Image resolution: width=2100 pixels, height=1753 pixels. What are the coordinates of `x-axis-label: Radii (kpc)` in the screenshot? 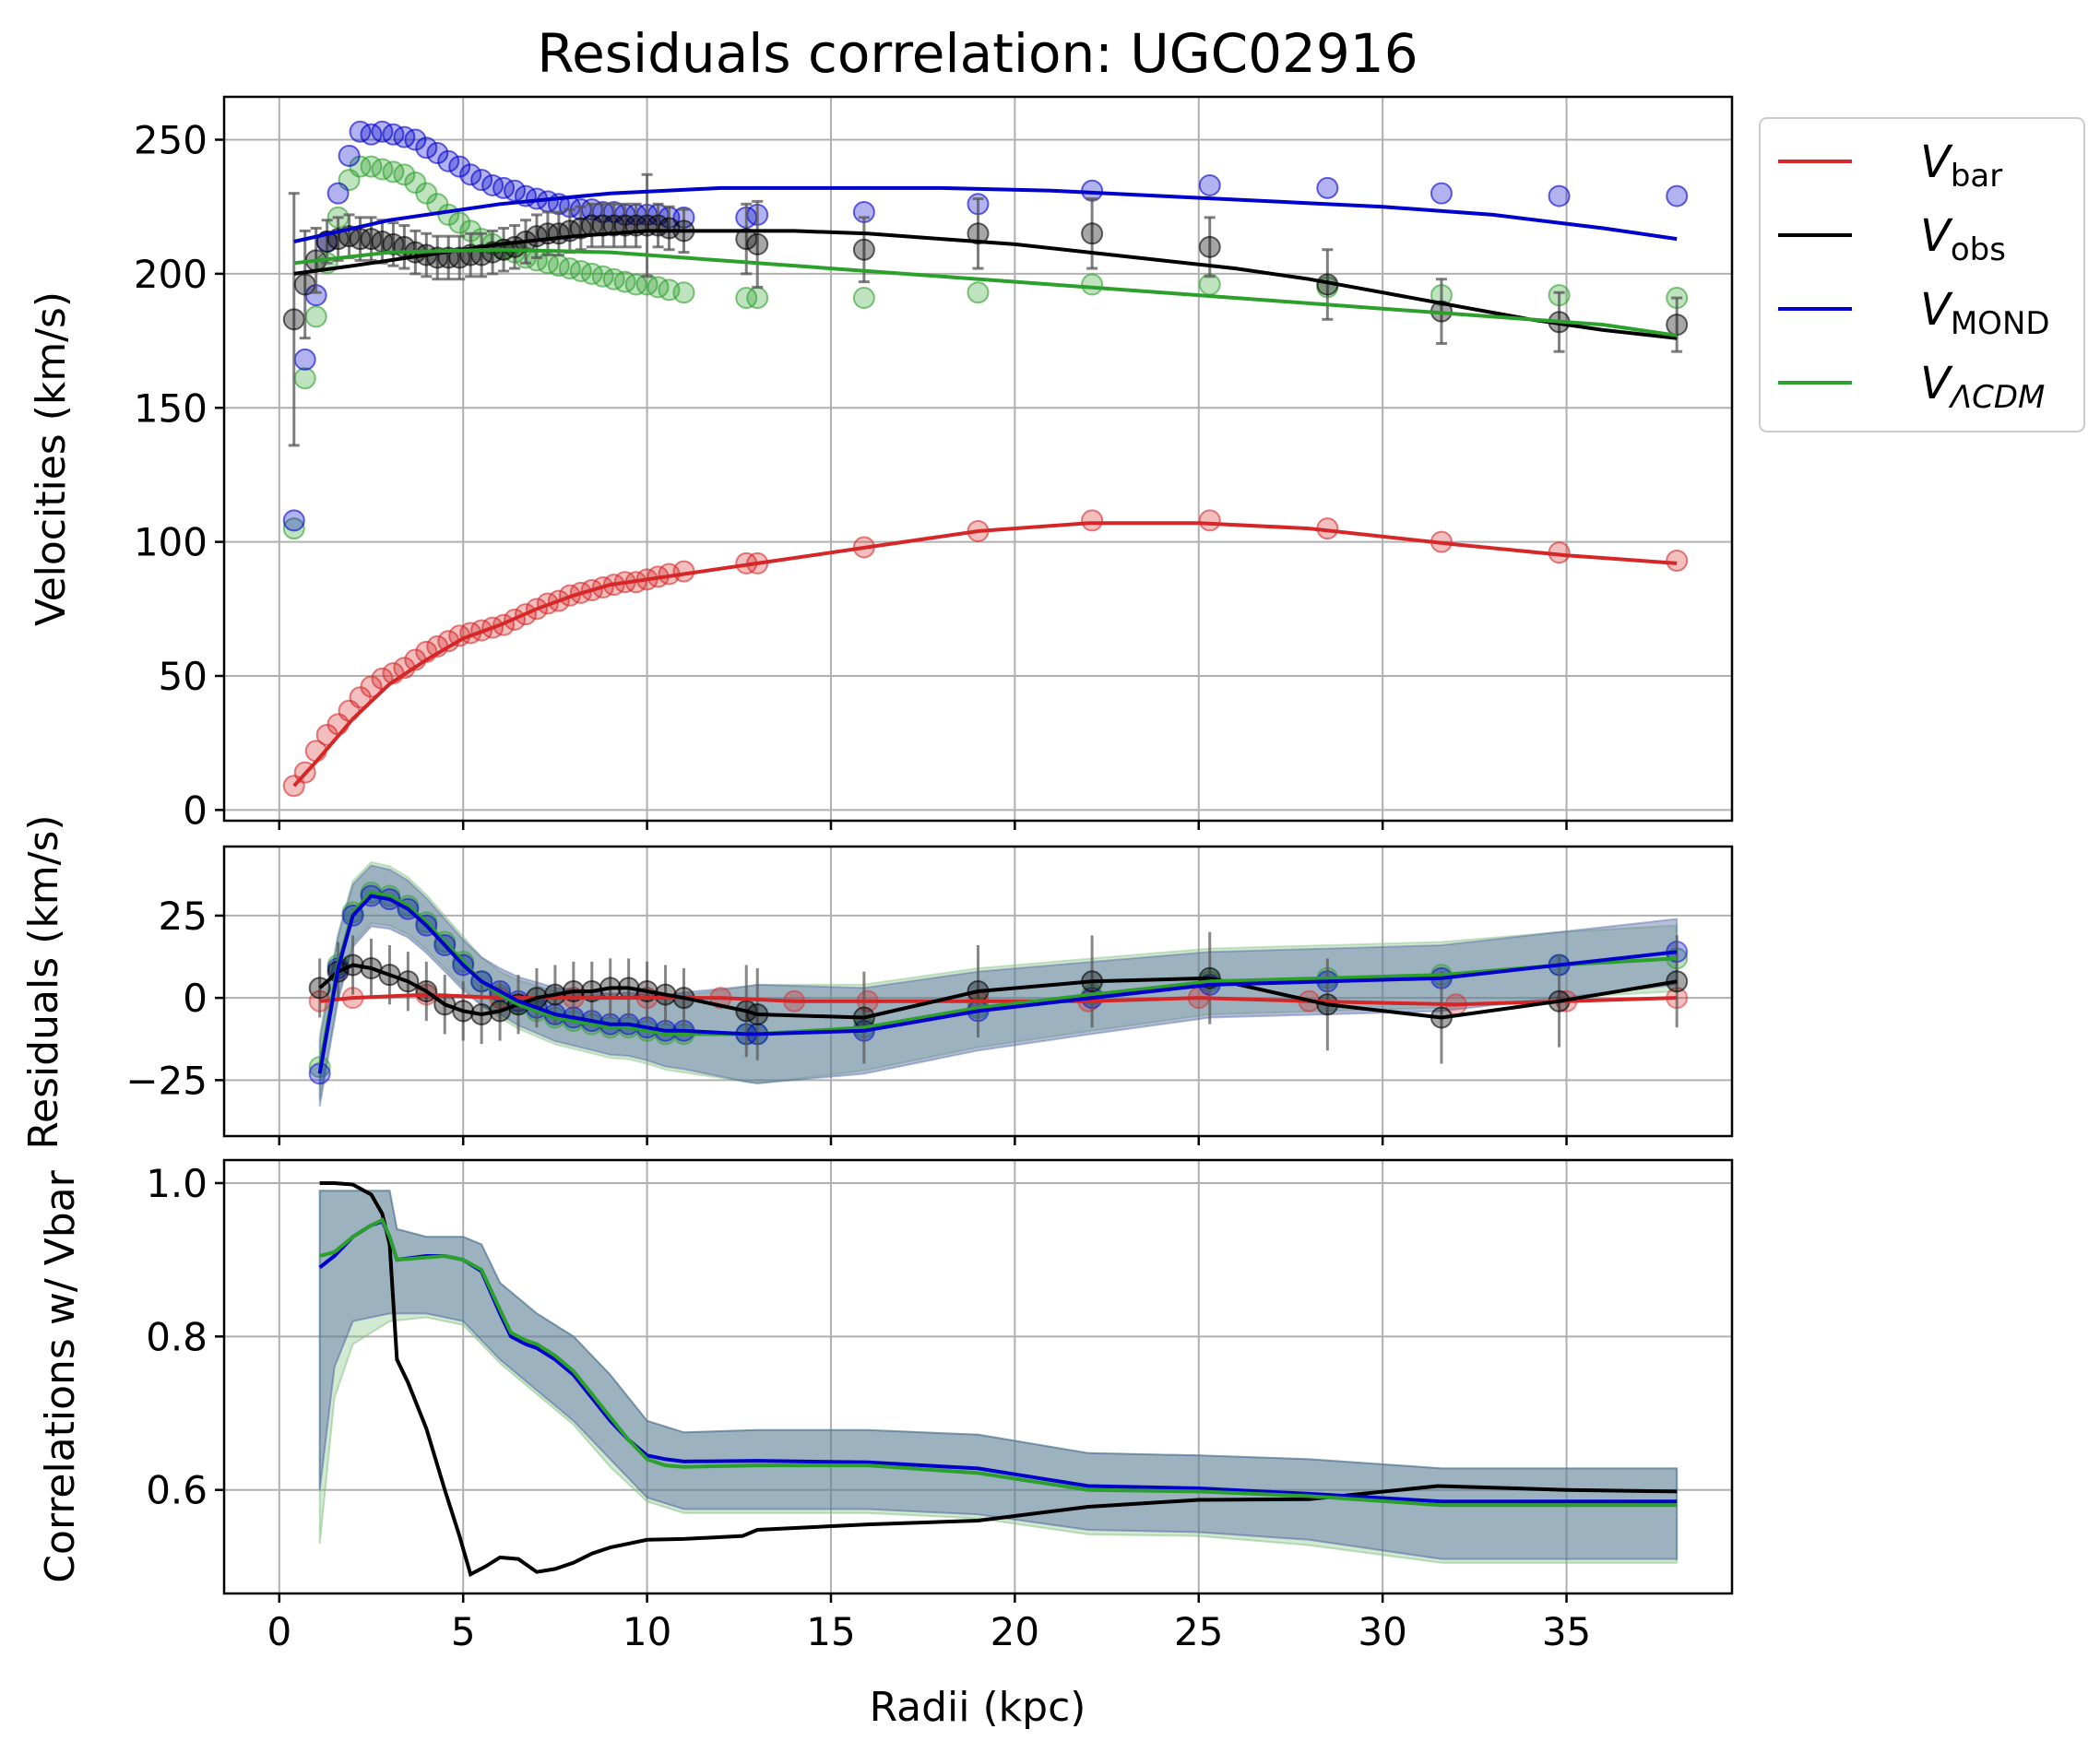 It's located at (978, 1708).